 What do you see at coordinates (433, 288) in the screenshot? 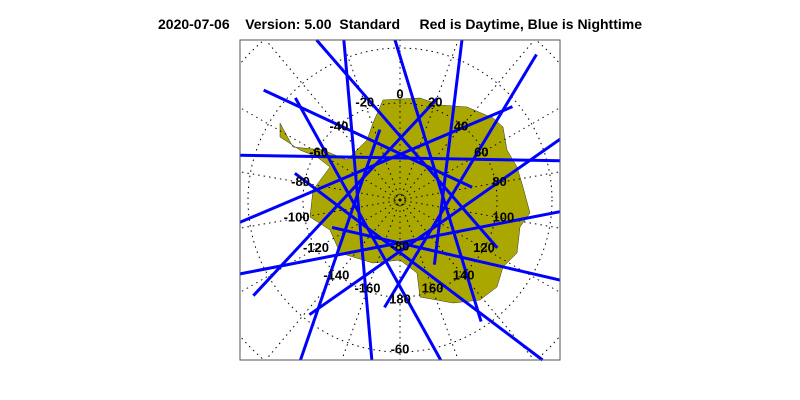
I see `longitude-label: 160` at bounding box center [433, 288].